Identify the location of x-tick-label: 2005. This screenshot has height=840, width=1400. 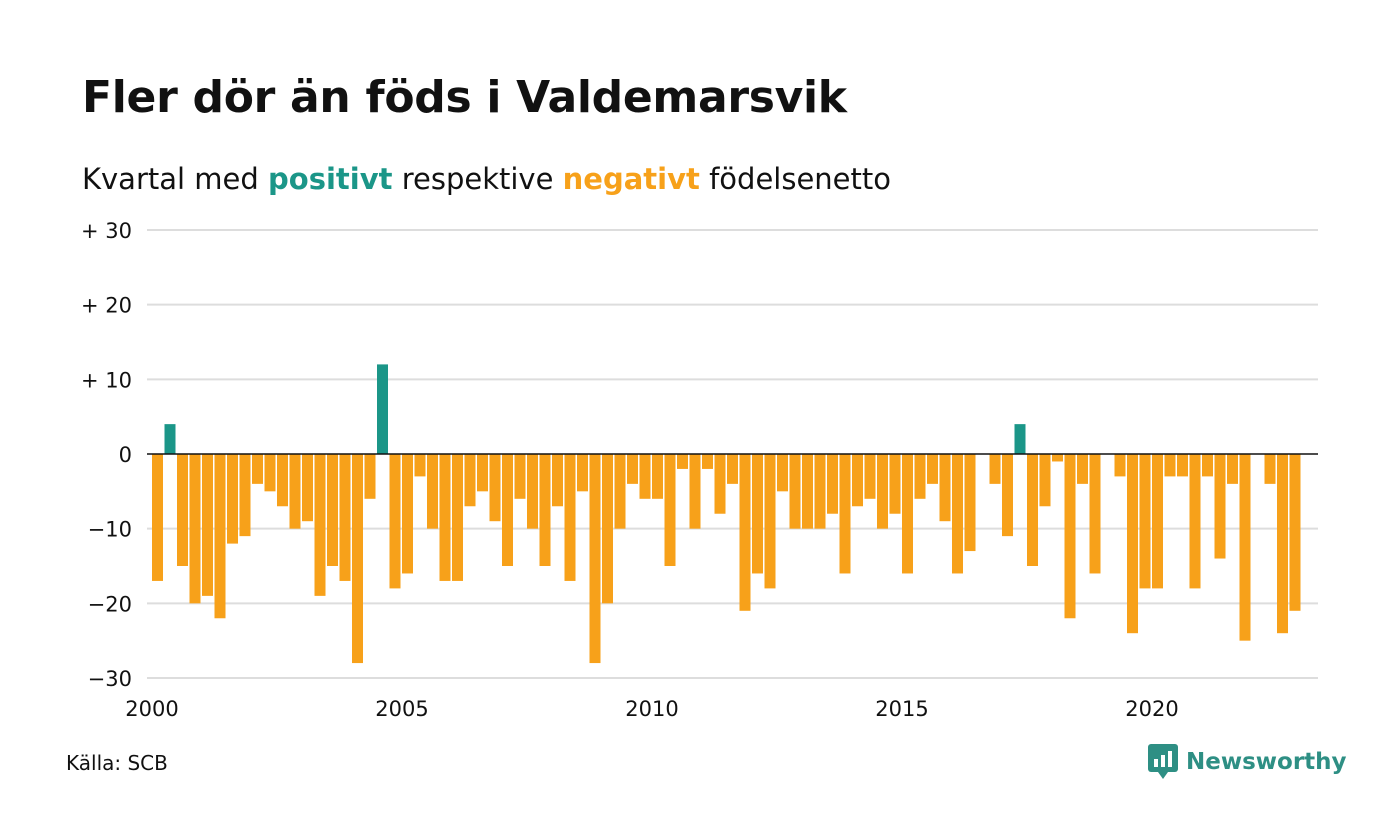
(401, 709).